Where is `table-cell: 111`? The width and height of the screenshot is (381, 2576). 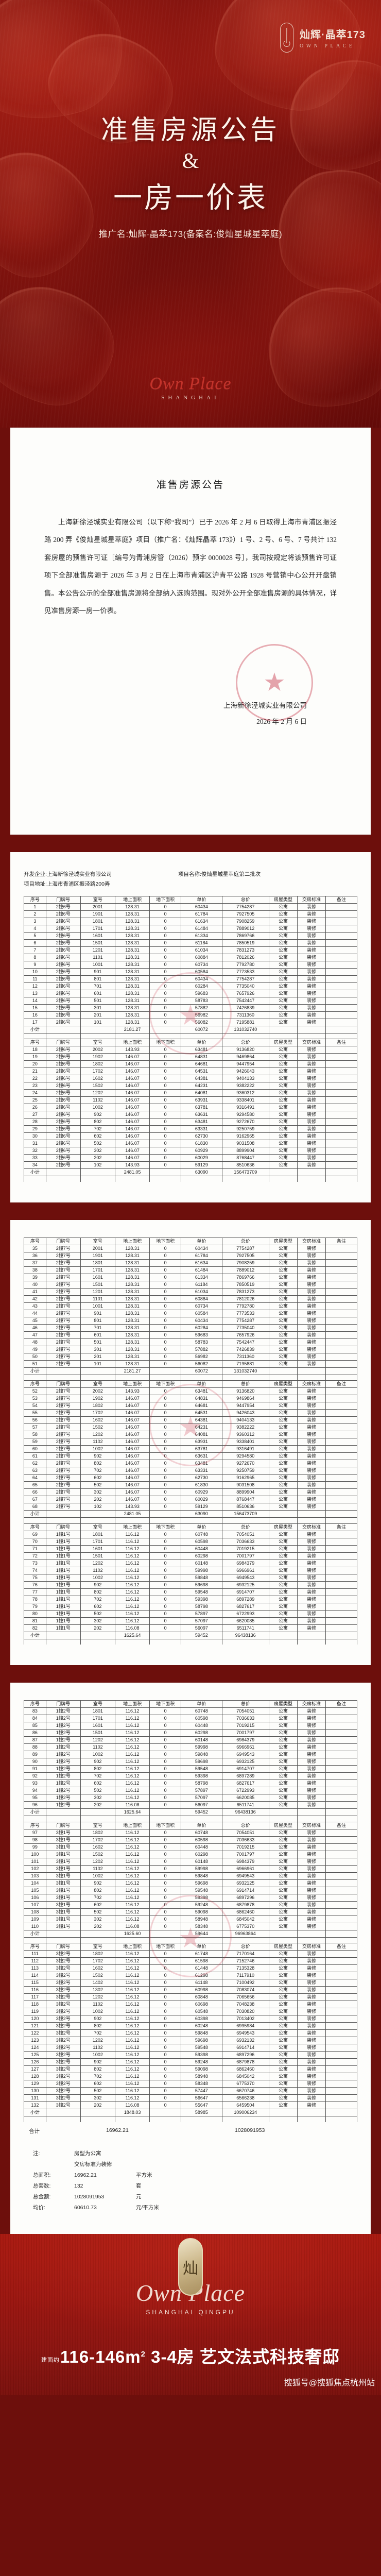 table-cell: 111 is located at coordinates (35, 1954).